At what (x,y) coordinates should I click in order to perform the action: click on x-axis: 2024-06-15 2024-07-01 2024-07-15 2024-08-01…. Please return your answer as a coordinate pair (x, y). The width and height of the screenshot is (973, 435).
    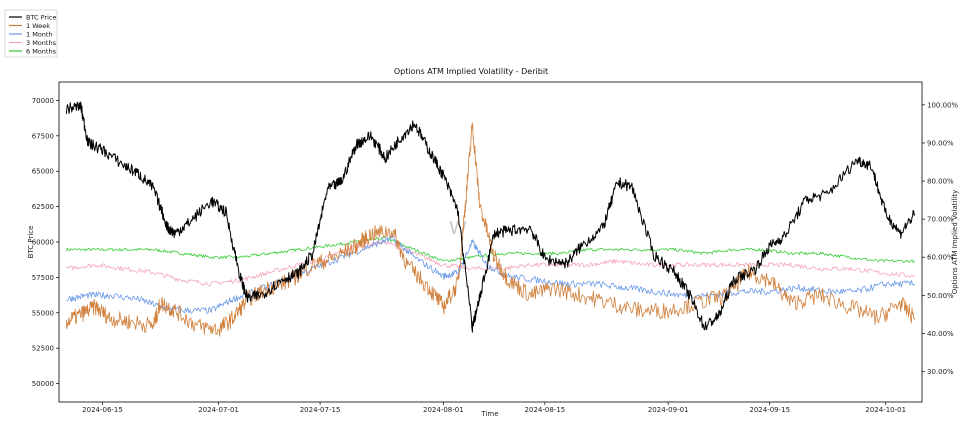
    Looking at the image, I should click on (494, 408).